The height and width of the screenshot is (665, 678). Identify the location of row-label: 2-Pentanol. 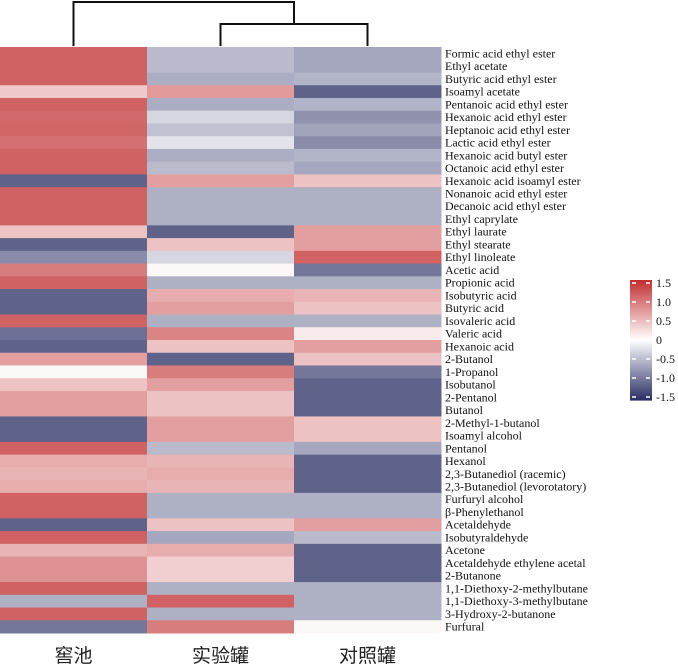
(471, 397).